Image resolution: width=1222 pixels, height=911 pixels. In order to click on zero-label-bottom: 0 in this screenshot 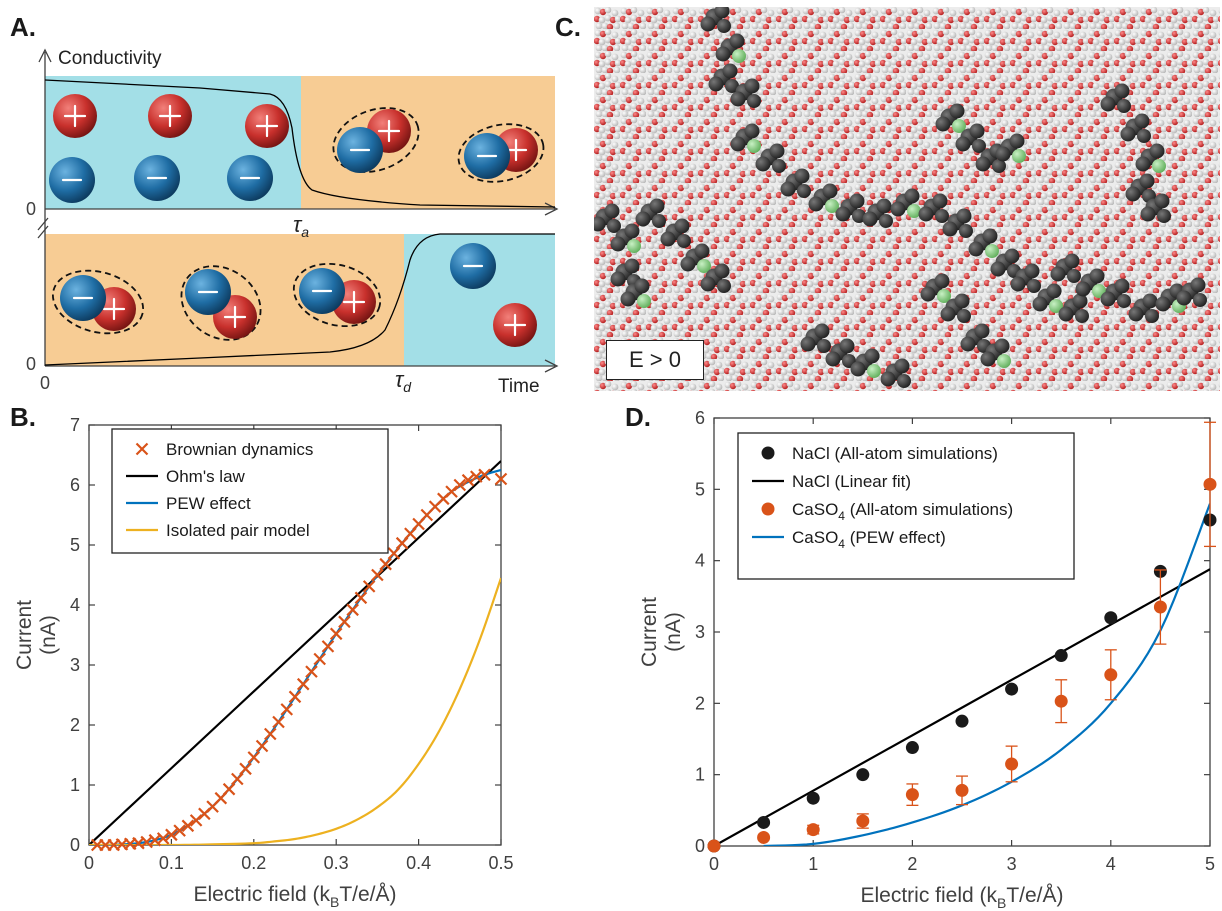, I will do `click(31, 364)`.